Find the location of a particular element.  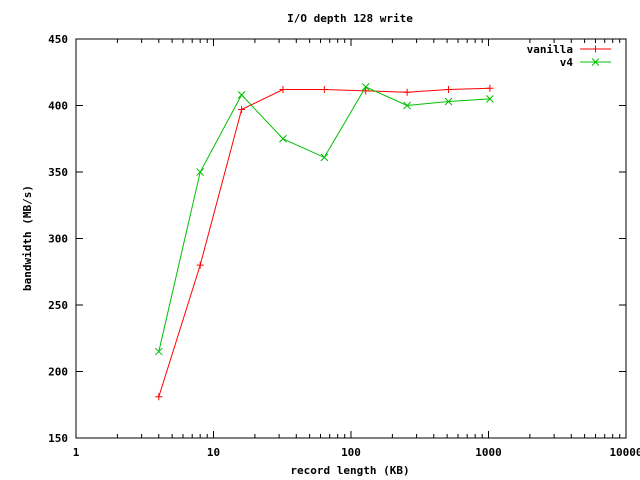

y-tick-label: 250 is located at coordinates (58, 305).